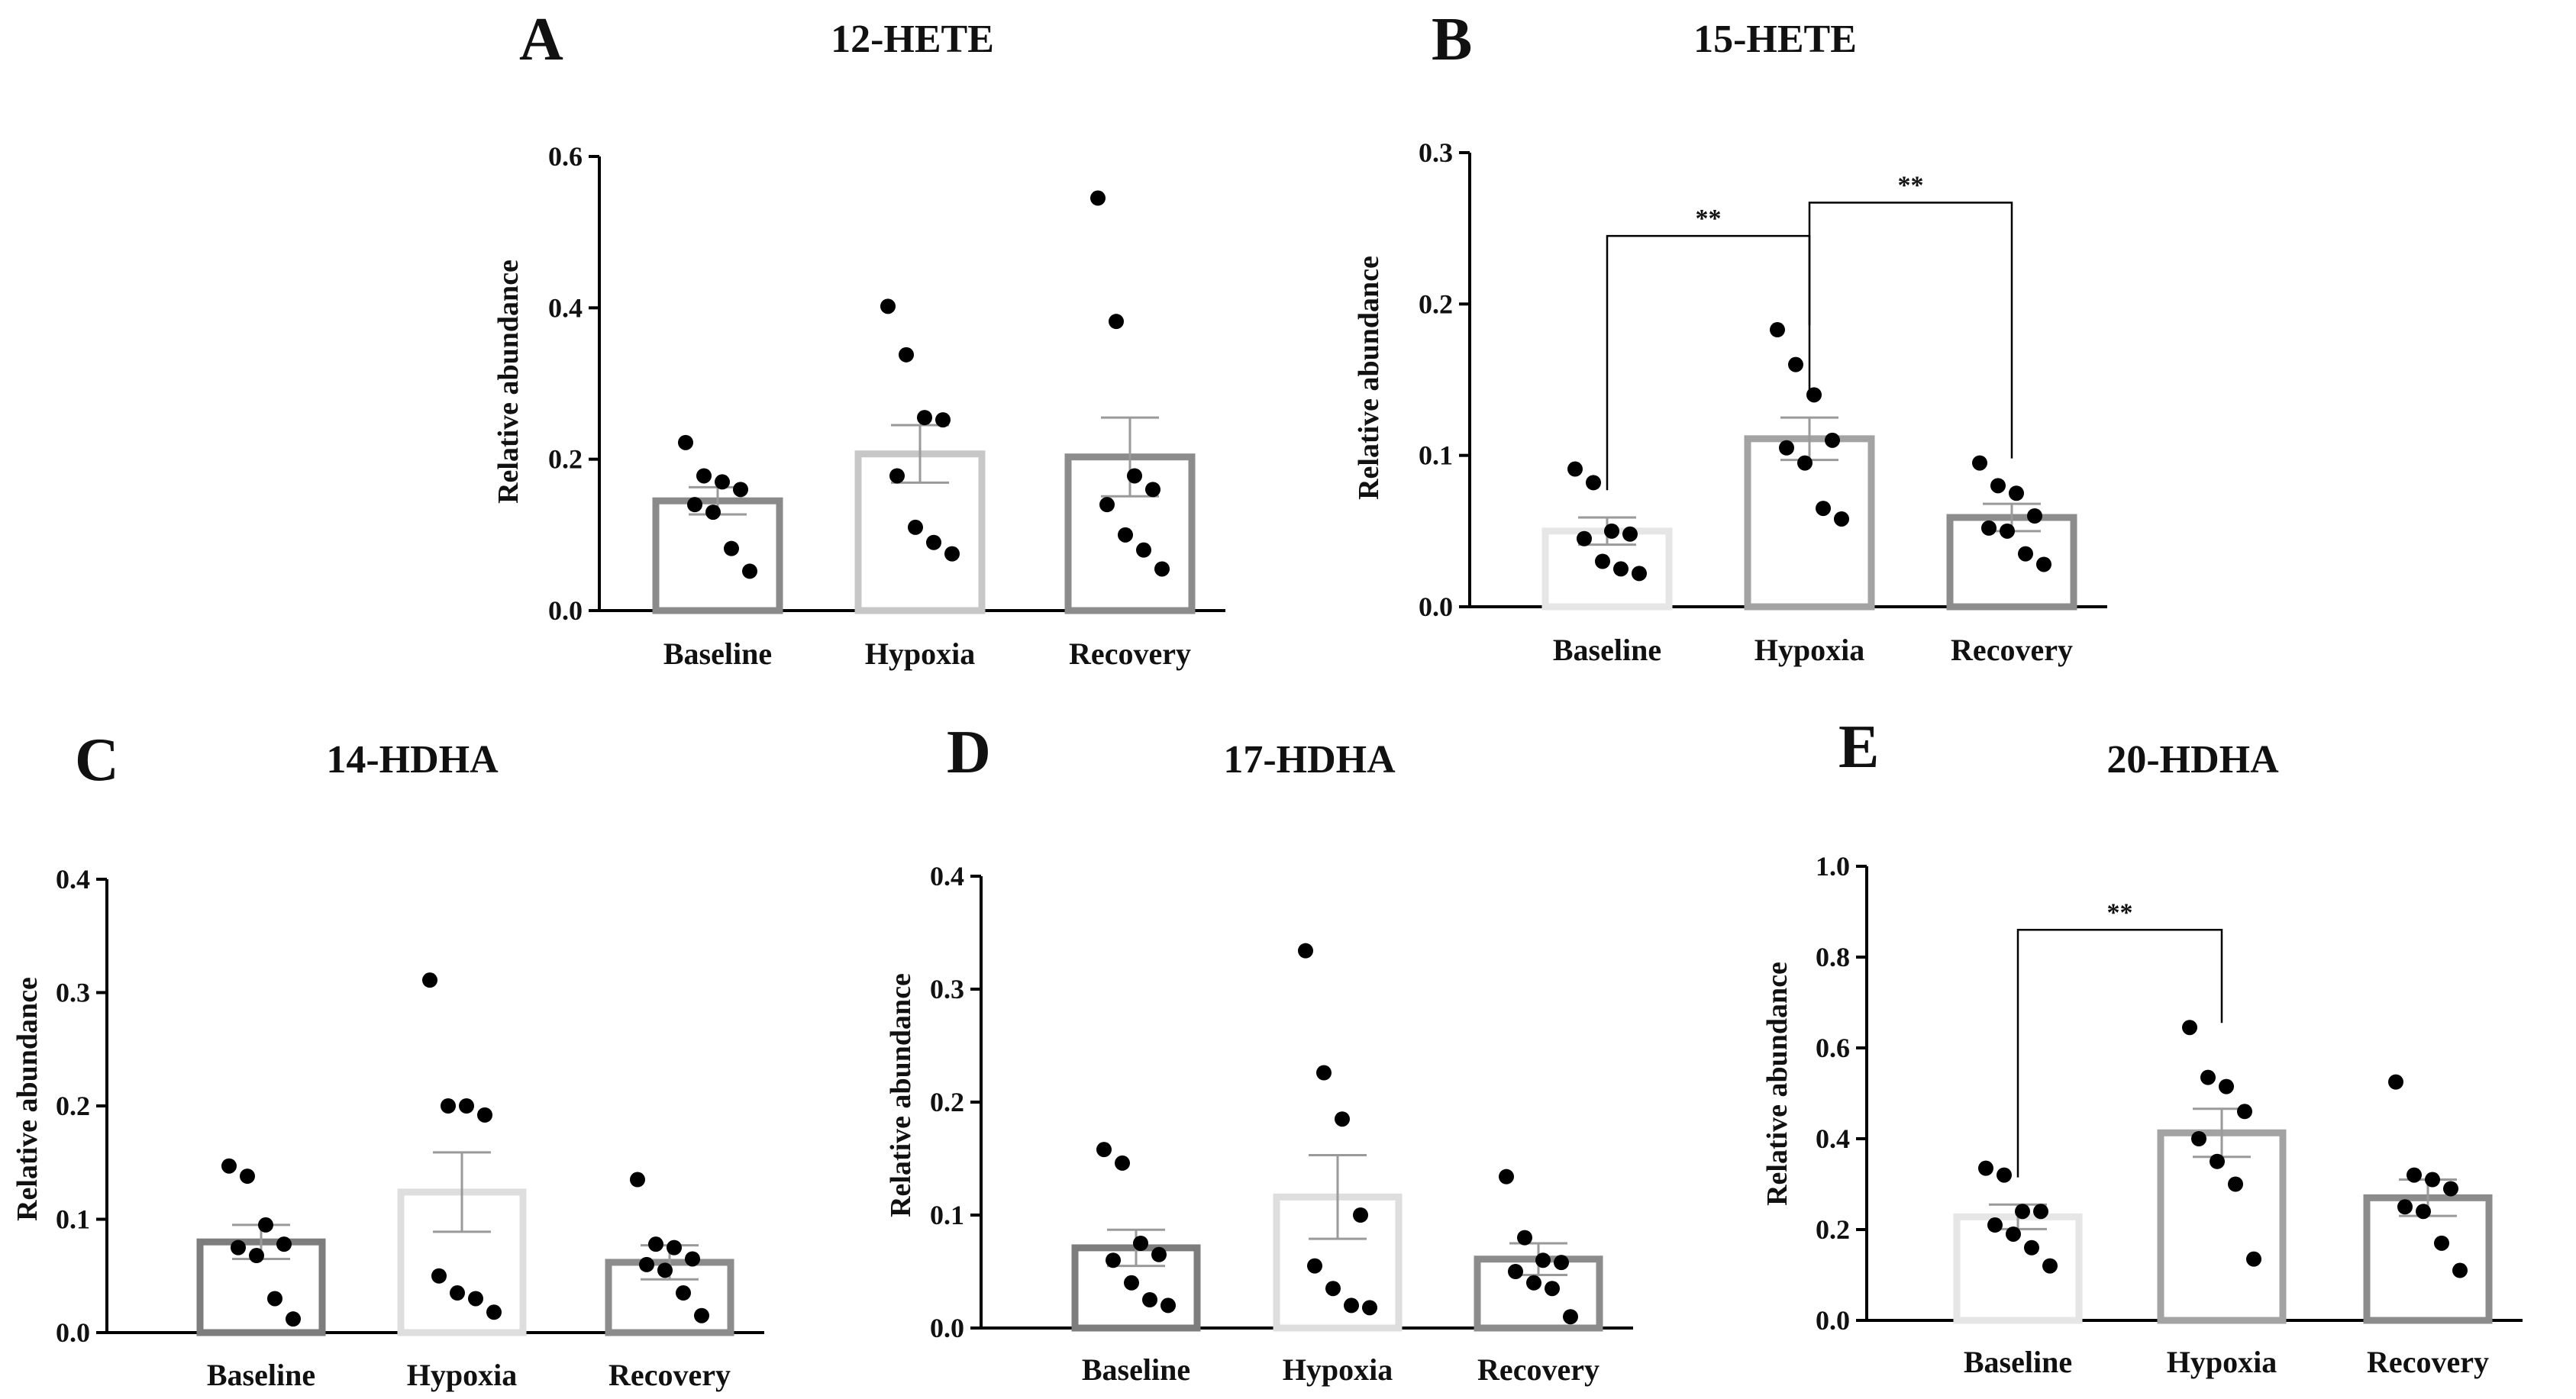  I want to click on bracket-line, so click(1910, 330).